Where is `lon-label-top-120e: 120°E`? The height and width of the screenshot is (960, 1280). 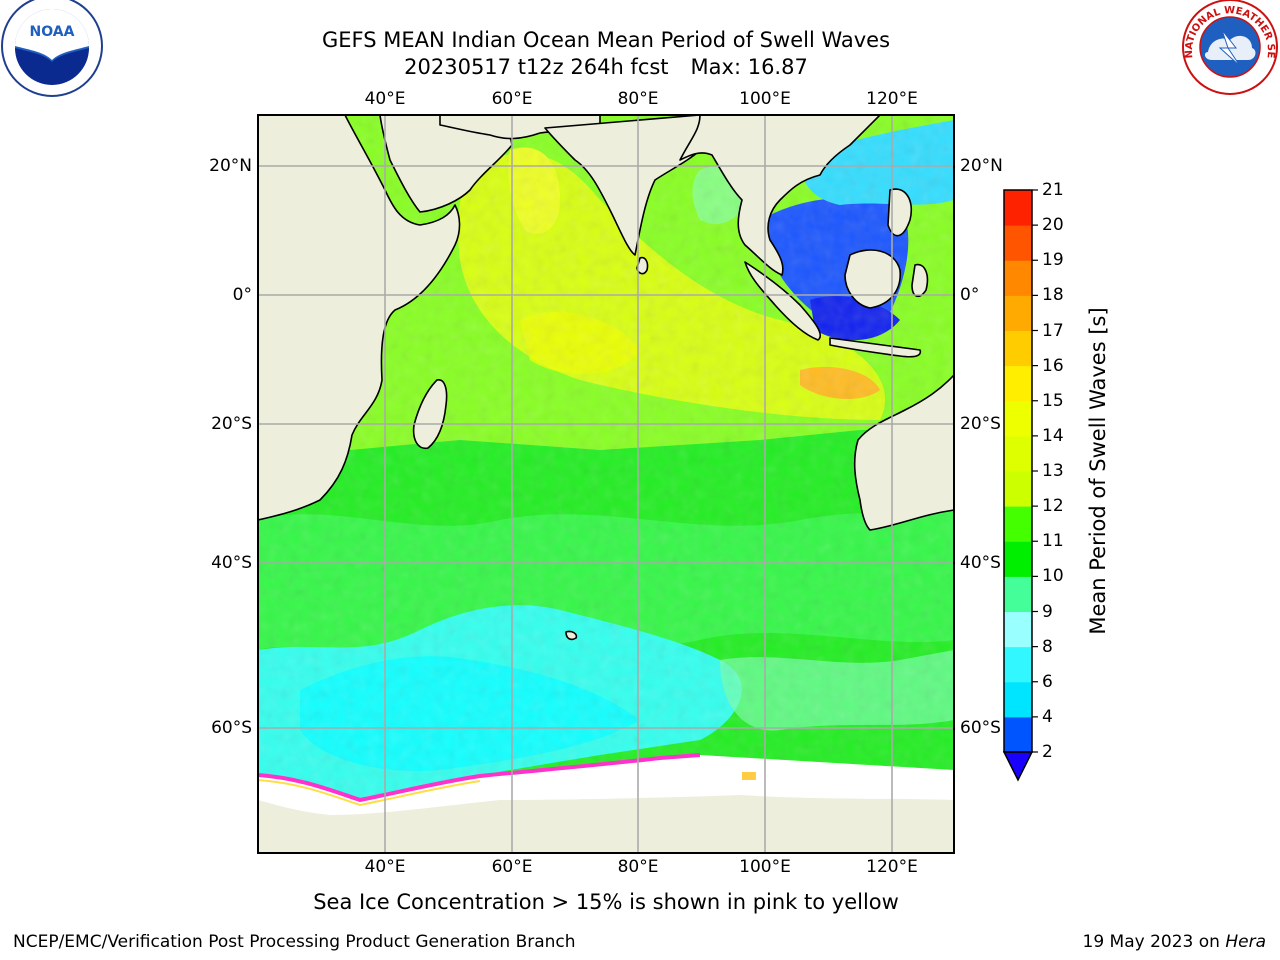
lon-label-top-120e: 120°E is located at coordinates (892, 99).